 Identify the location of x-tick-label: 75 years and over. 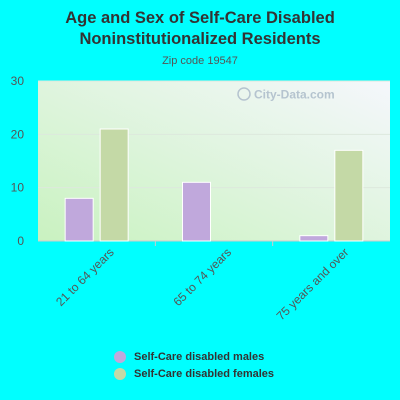
(313, 284).